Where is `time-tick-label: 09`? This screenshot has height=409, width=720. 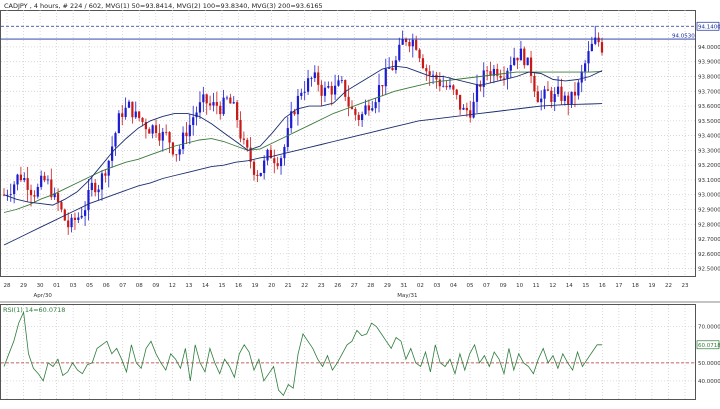 time-tick-label: 09 is located at coordinates (503, 286).